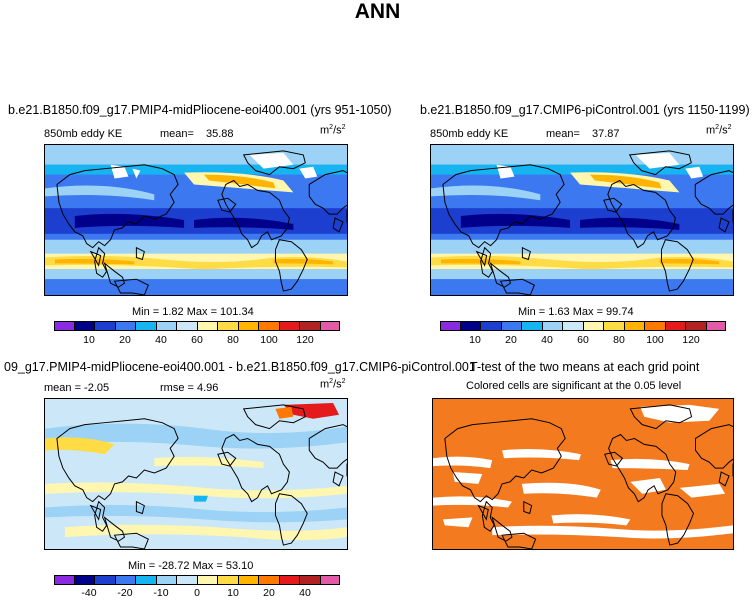 Image resolution: width=755 pixels, height=600 pixels. I want to click on panel3-colorbar, so click(197, 580).